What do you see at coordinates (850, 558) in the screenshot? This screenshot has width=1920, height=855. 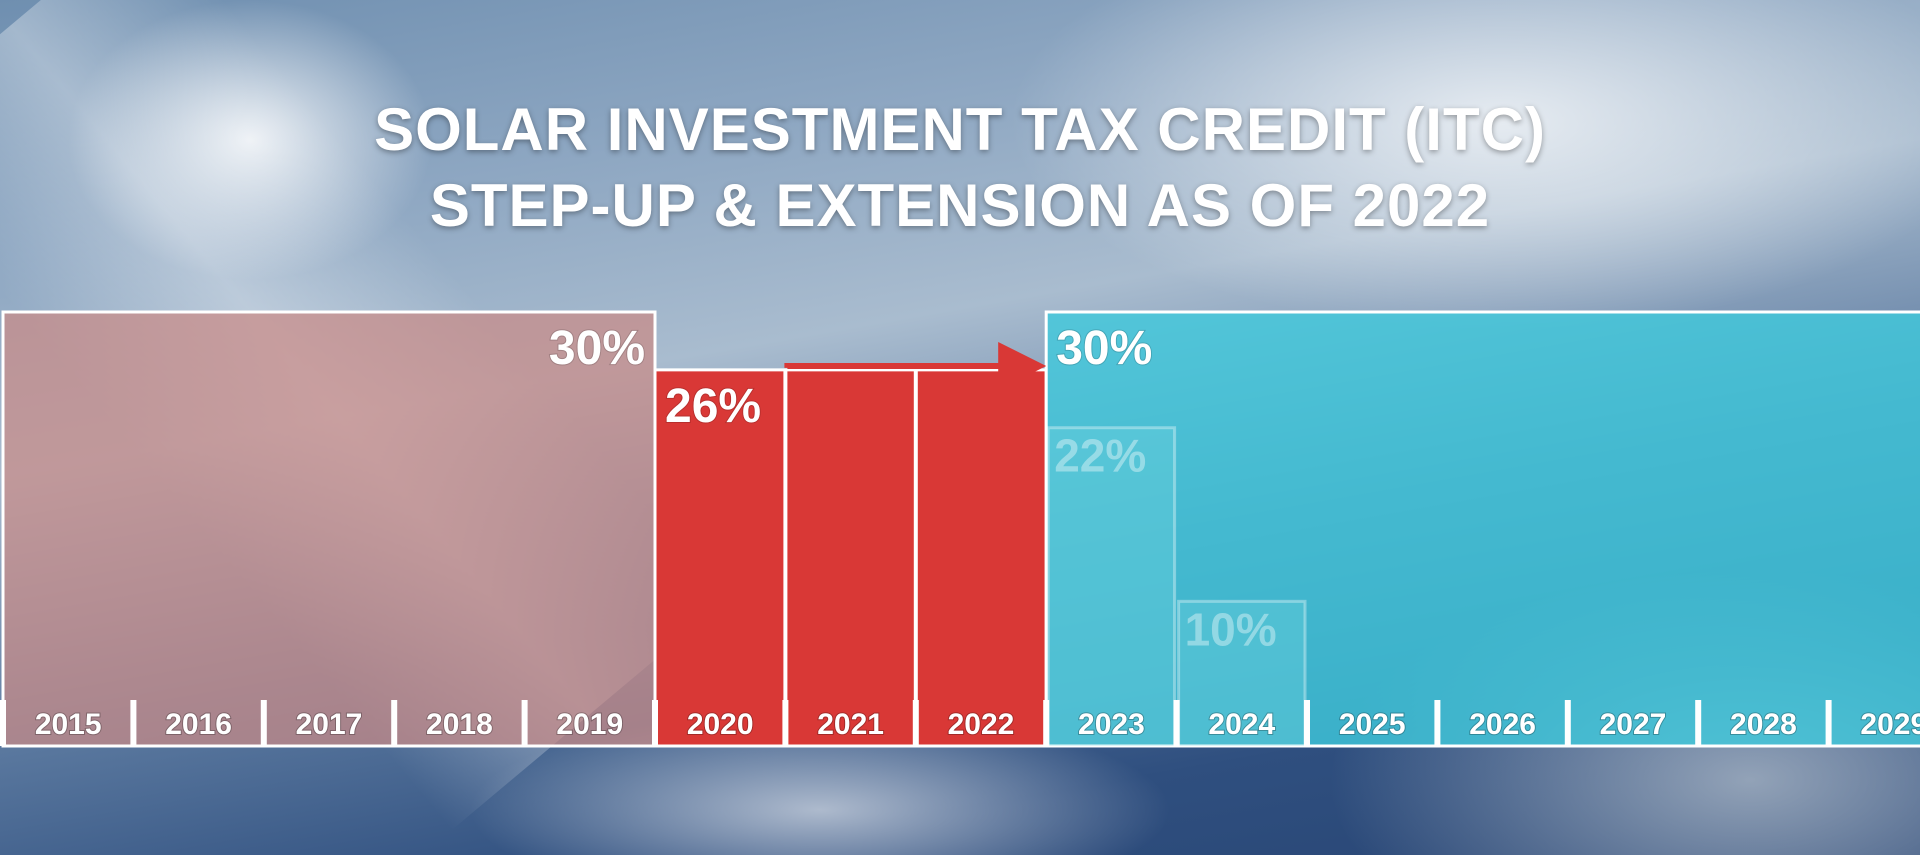 I see `segment-bar-2020-2022` at bounding box center [850, 558].